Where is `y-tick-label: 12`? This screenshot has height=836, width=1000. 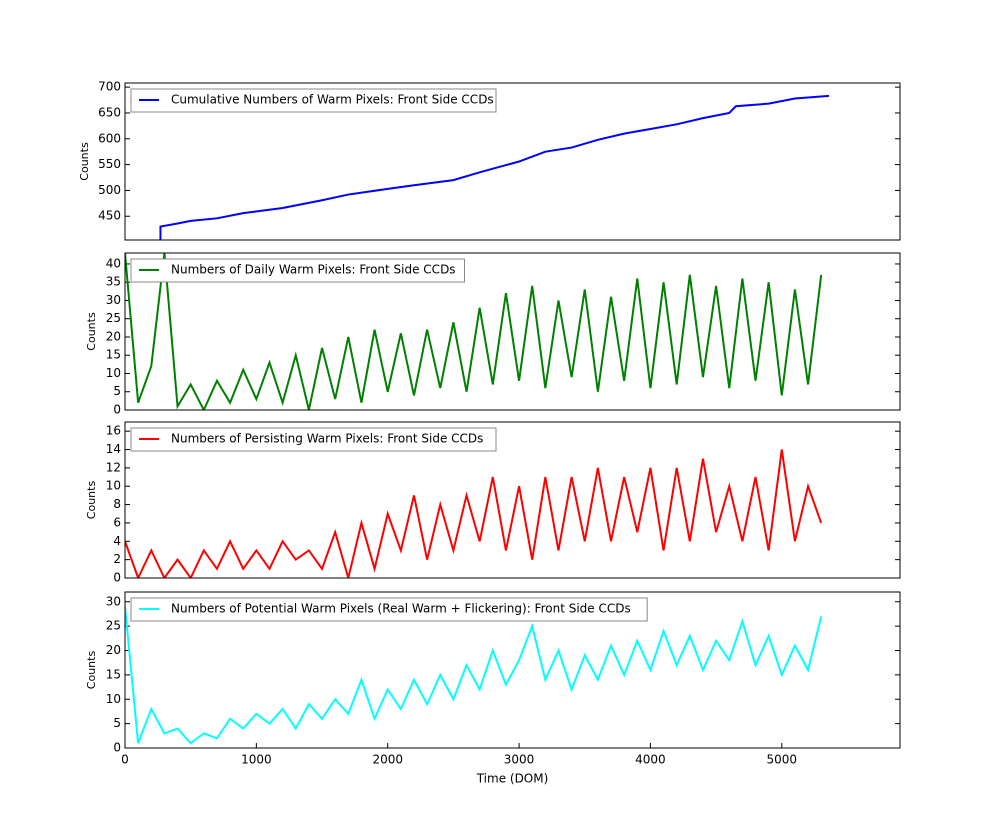
y-tick-label: 12 is located at coordinates (113, 467).